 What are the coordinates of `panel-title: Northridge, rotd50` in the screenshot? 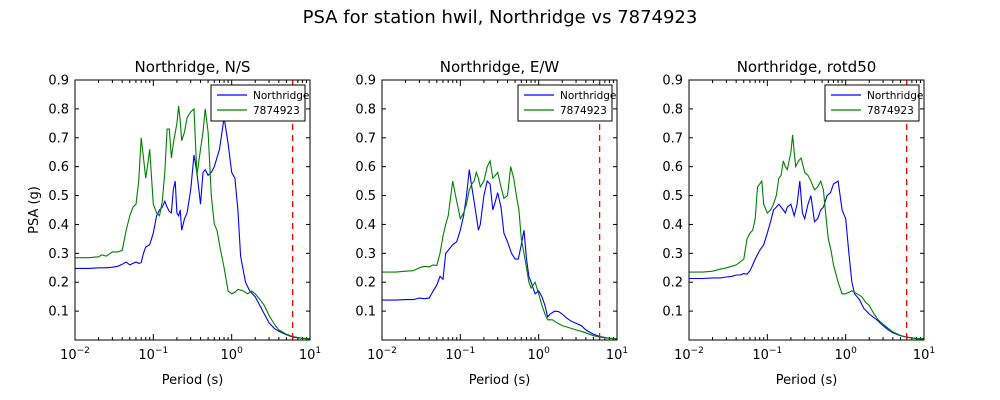 It's located at (807, 67).